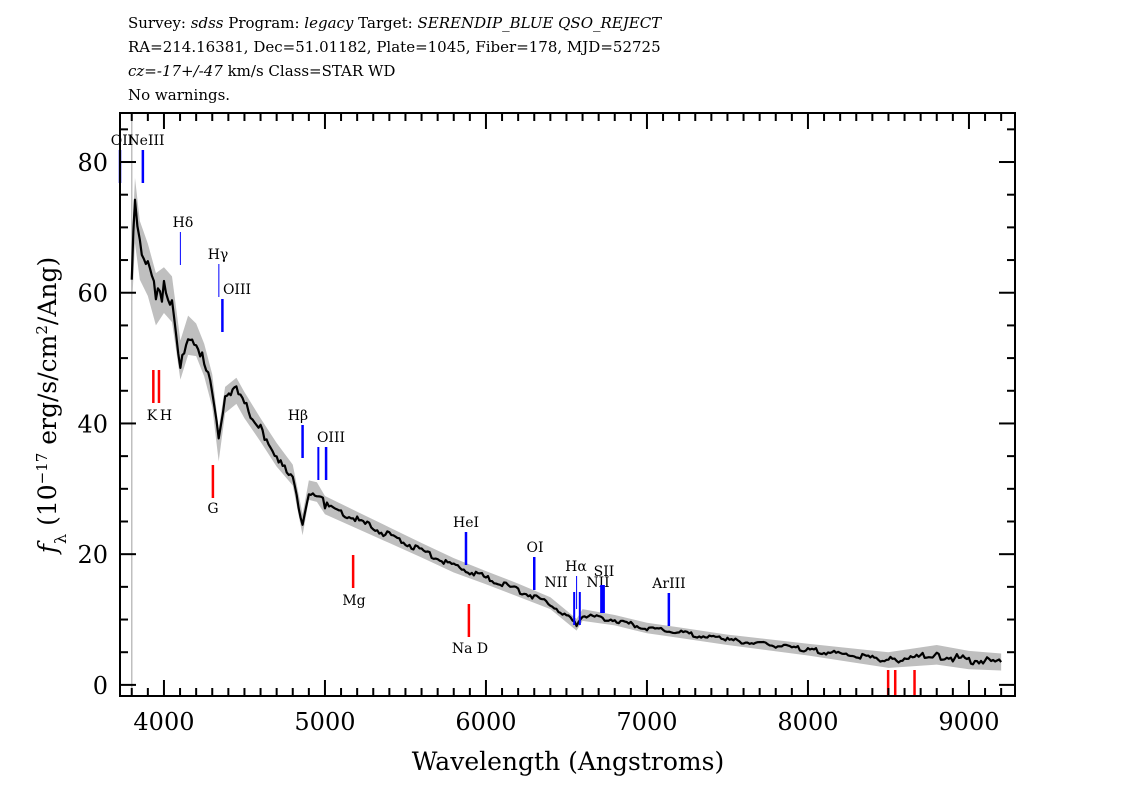 The image size is (1134, 810). What do you see at coordinates (485, 722) in the screenshot?
I see `x-tick-label: 6000` at bounding box center [485, 722].